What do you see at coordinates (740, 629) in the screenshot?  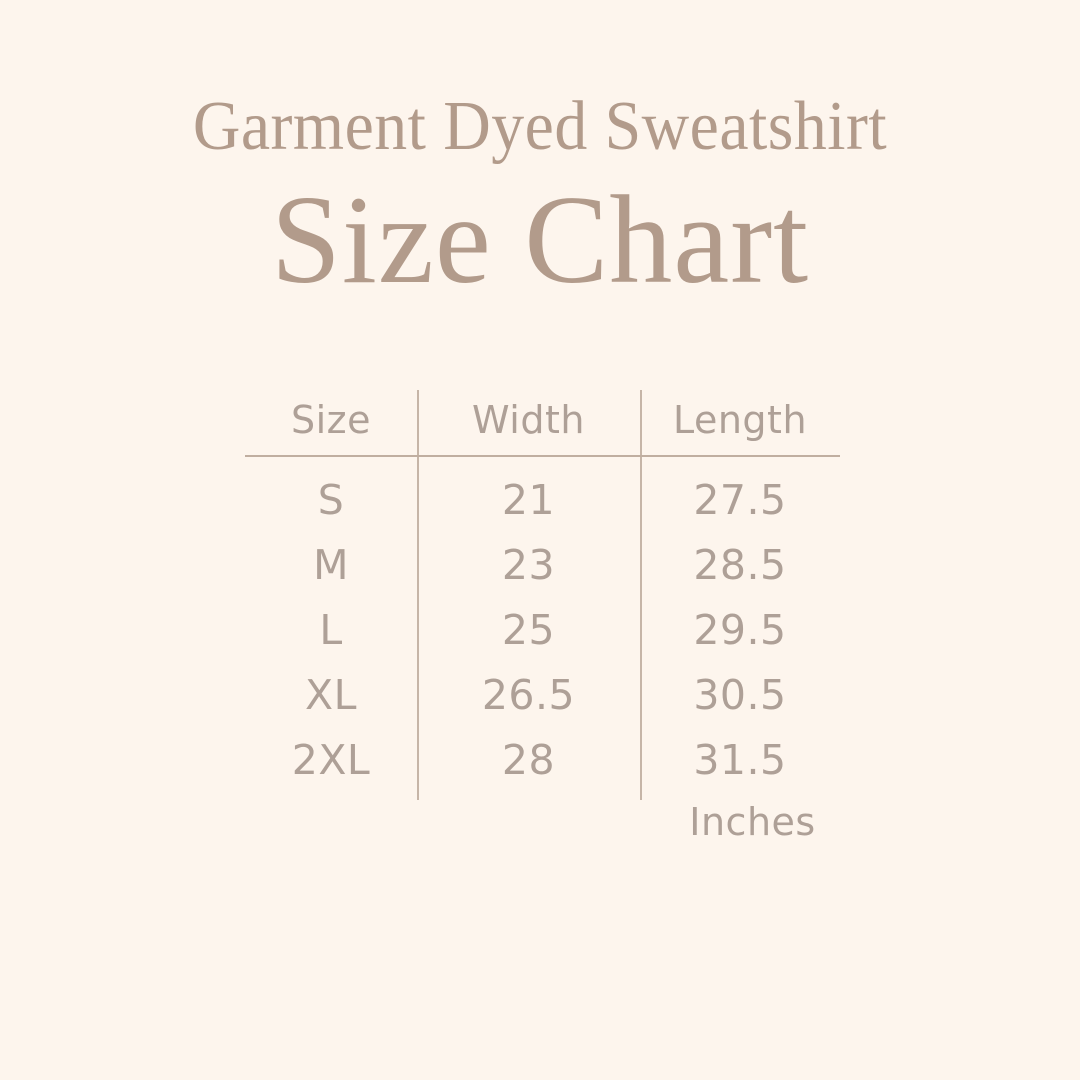 I see `cell-length: 29.5` at bounding box center [740, 629].